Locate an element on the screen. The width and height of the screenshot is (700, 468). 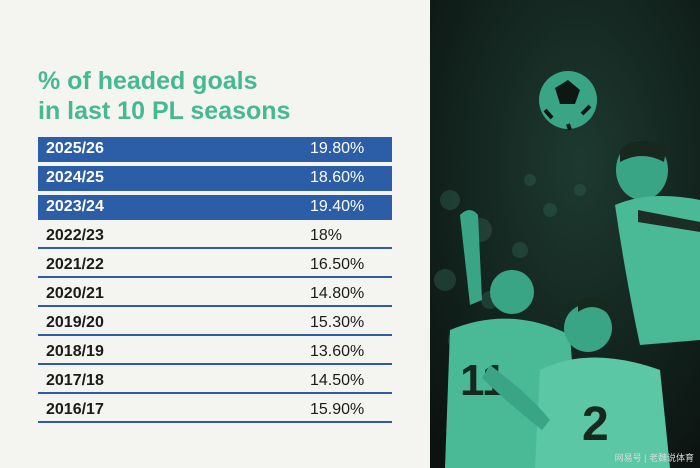
season-label: 2022/23 is located at coordinates (75, 235).